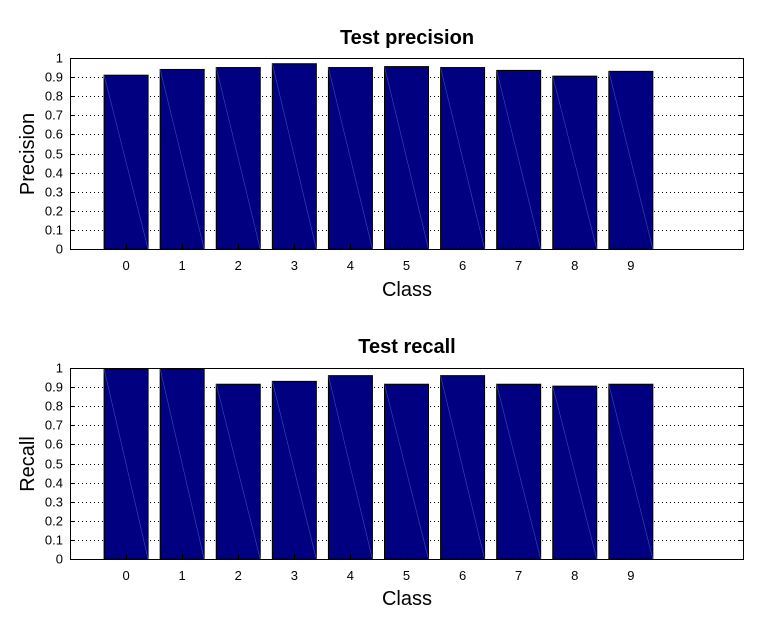 This screenshot has height=620, width=774. Describe the element at coordinates (59, 58) in the screenshot. I see `precision-y-tick-label: 1` at that location.